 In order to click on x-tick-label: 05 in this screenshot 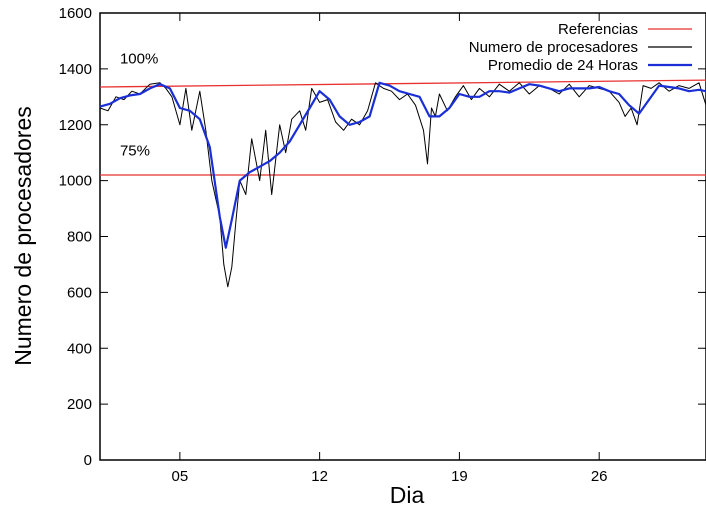, I will do `click(180, 476)`.